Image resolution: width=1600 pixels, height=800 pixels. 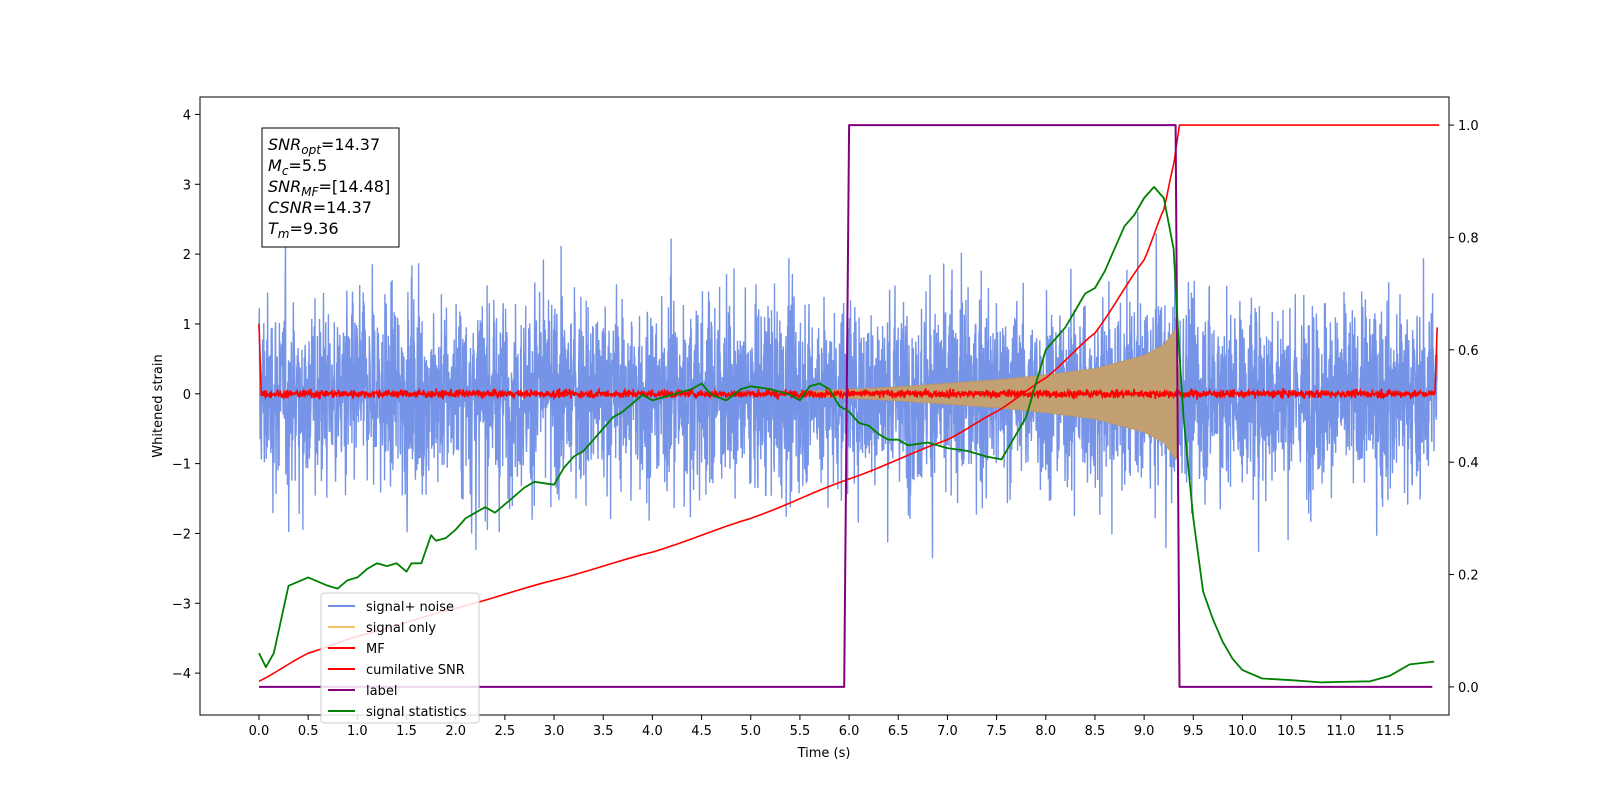 What do you see at coordinates (362, 691) in the screenshot?
I see `legend-item: label` at bounding box center [362, 691].